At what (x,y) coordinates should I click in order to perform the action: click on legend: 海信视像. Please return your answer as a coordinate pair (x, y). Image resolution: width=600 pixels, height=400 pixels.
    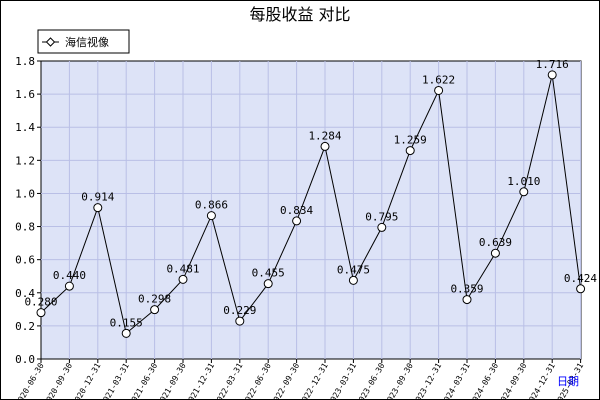
    Looking at the image, I should click on (83, 41).